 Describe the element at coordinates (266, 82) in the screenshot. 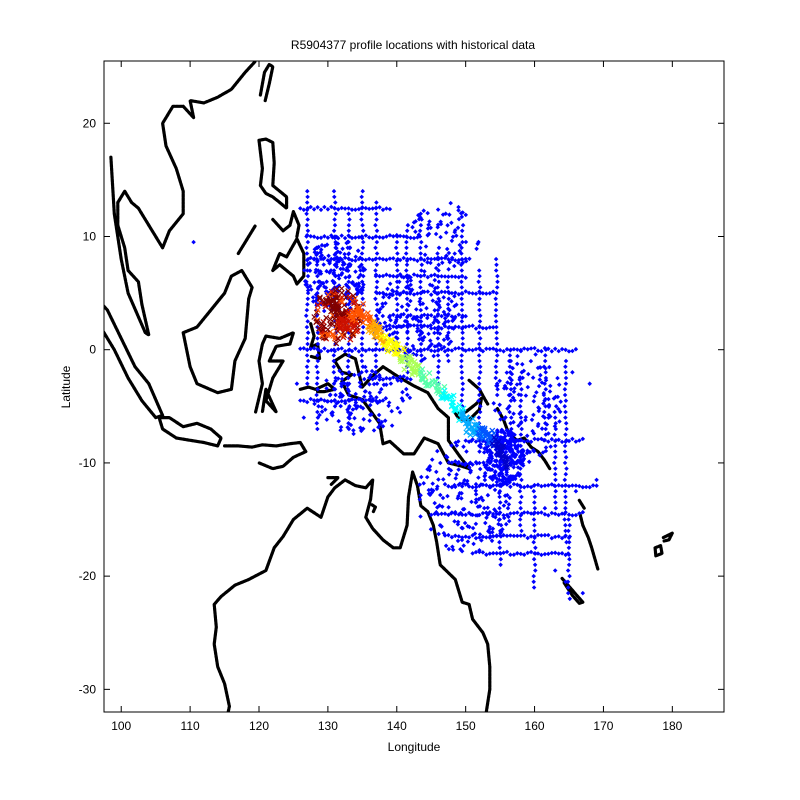

I see `coastline-taiwan` at that location.